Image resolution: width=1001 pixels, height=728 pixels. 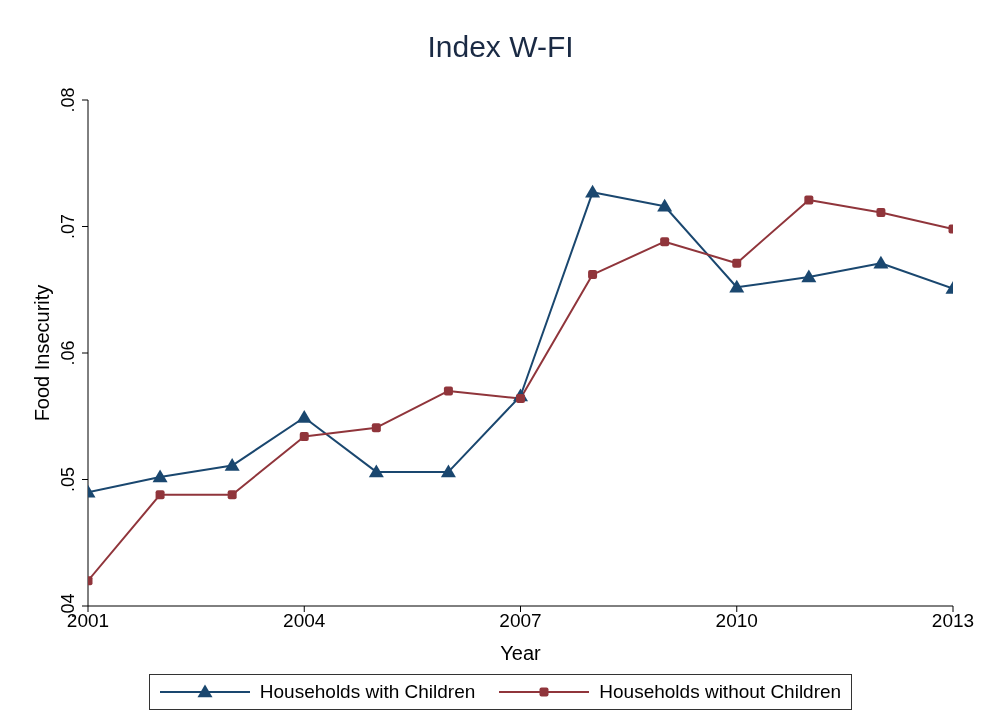 What do you see at coordinates (736, 621) in the screenshot?
I see `x-tick-label: 2010` at bounding box center [736, 621].